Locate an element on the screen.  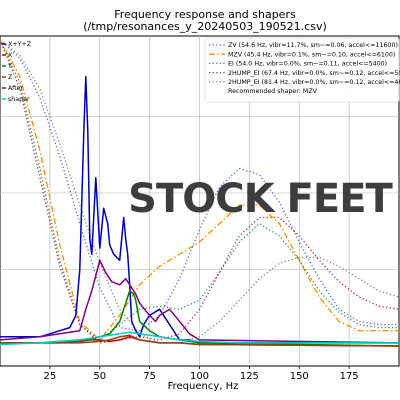
chart-subtitle: (/tmp/resonances_y_20240503_190521.csv) is located at coordinates (205, 26).